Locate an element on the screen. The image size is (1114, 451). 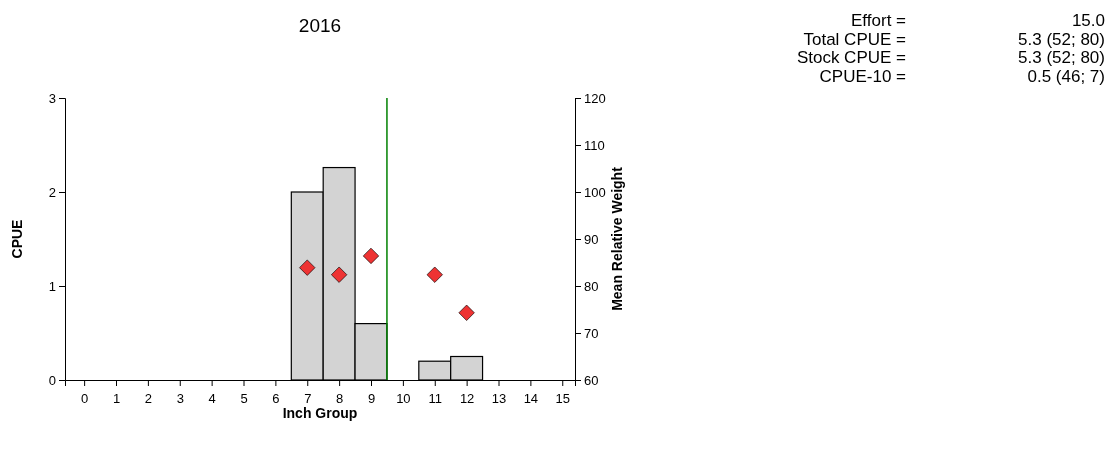
x-tick-label: 0 is located at coordinates (85, 399).